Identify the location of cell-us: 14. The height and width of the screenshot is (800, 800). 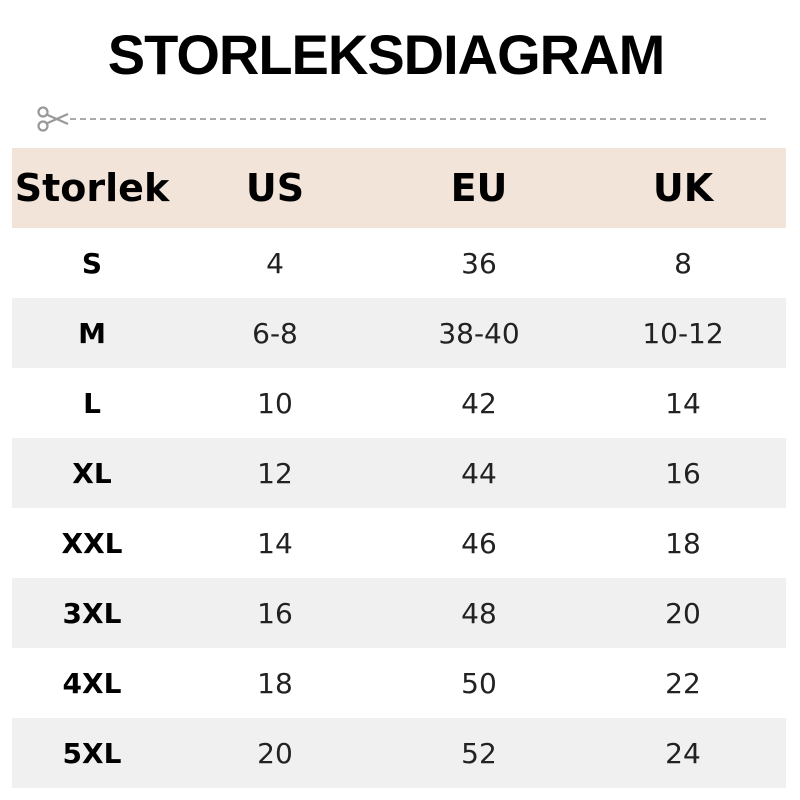
(275, 543).